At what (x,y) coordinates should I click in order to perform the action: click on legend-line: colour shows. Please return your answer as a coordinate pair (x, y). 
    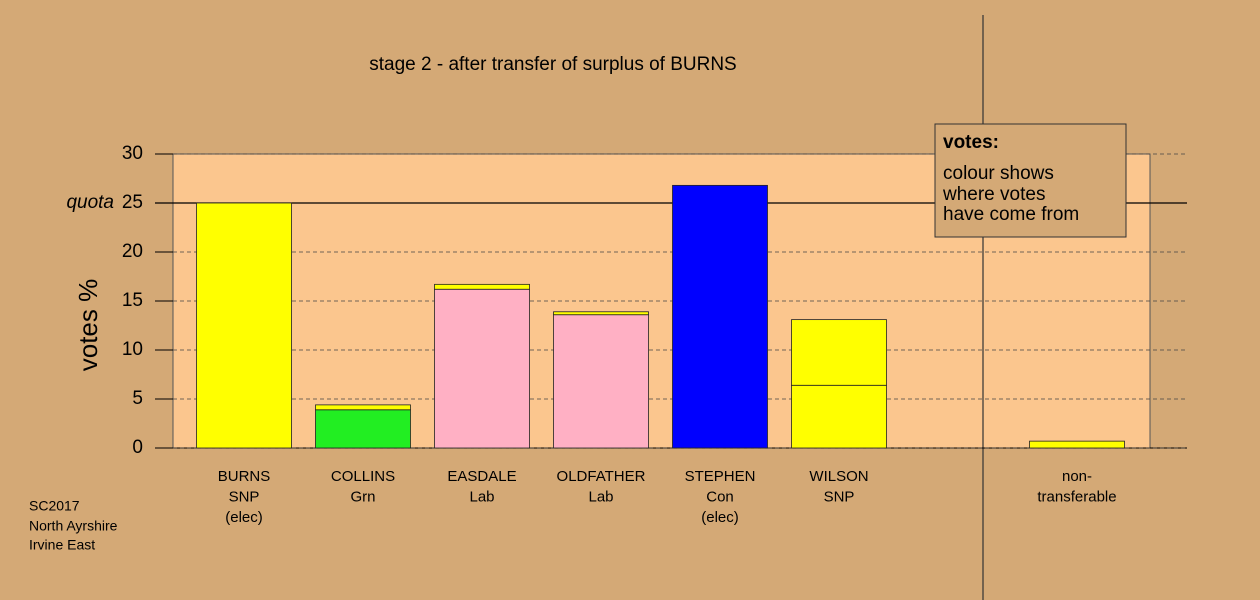
    Looking at the image, I should click on (998, 173).